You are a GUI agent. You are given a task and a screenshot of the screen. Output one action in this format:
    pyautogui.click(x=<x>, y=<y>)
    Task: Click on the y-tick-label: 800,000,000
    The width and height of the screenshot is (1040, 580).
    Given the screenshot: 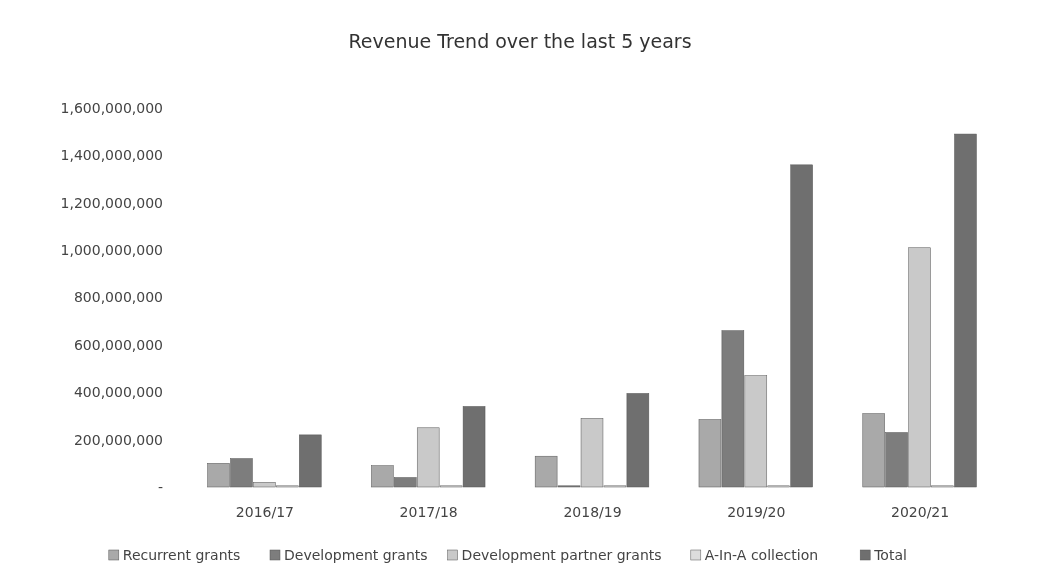 What is the action you would take?
    pyautogui.click(x=118, y=297)
    